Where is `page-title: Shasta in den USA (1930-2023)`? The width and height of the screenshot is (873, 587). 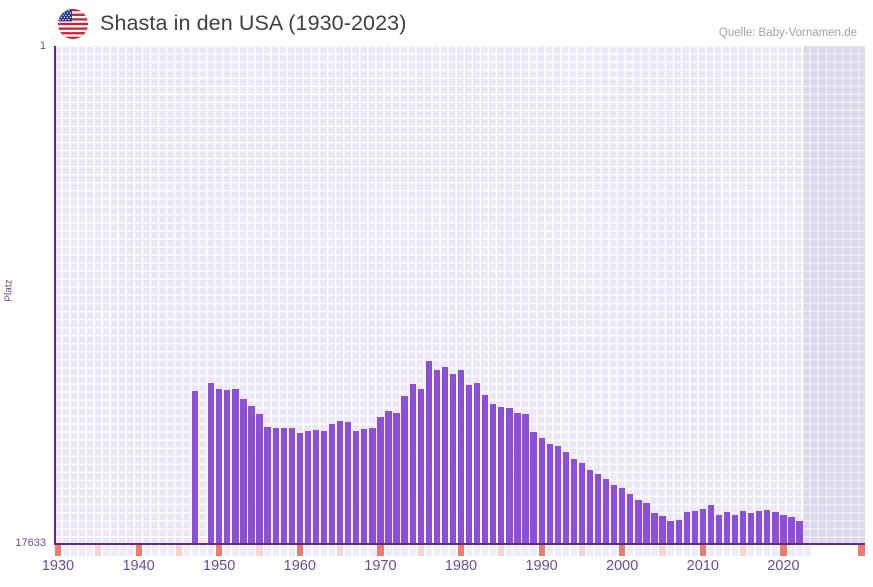
page-title: Shasta in den USA (1930-2023) is located at coordinates (253, 23).